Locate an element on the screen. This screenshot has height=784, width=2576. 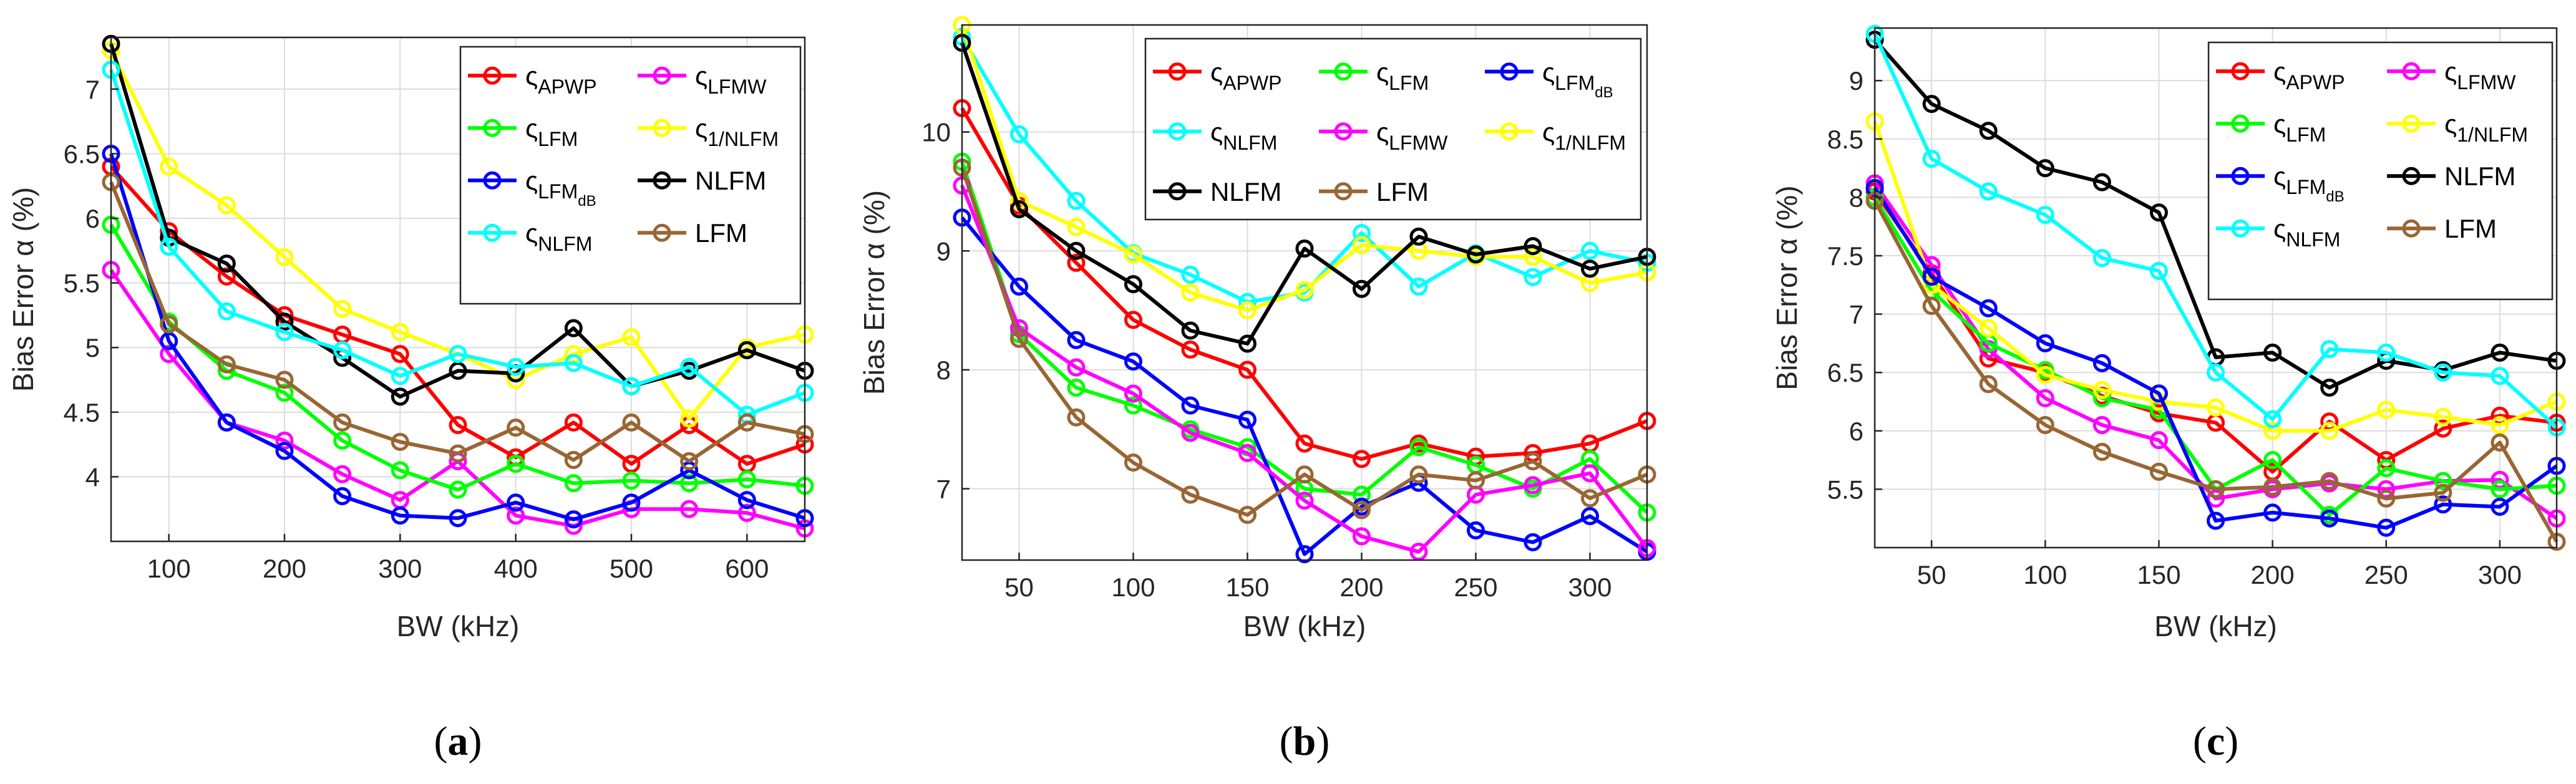
y-tick-label: 4.5 is located at coordinates (82, 412).